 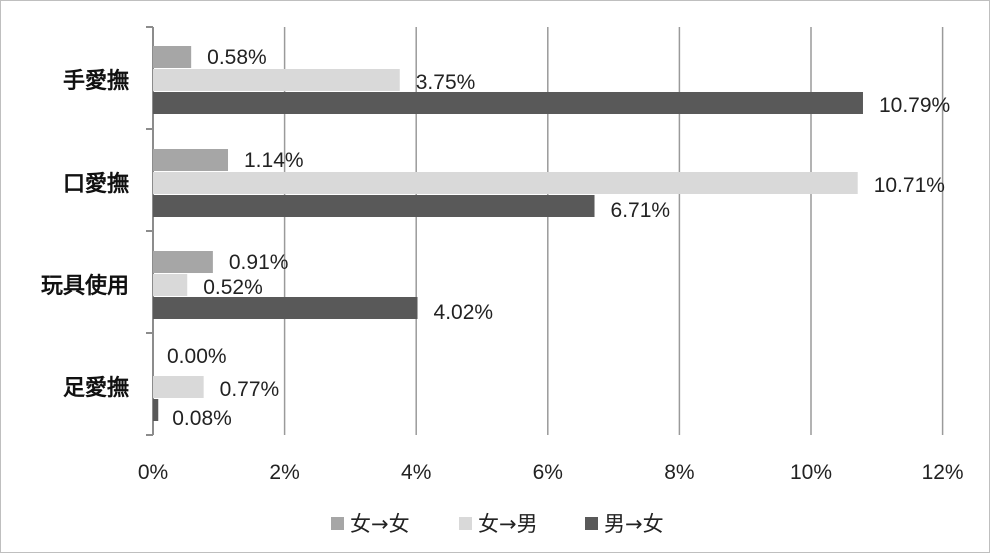 I want to click on x-tick-label: 0%, so click(x=153, y=472).